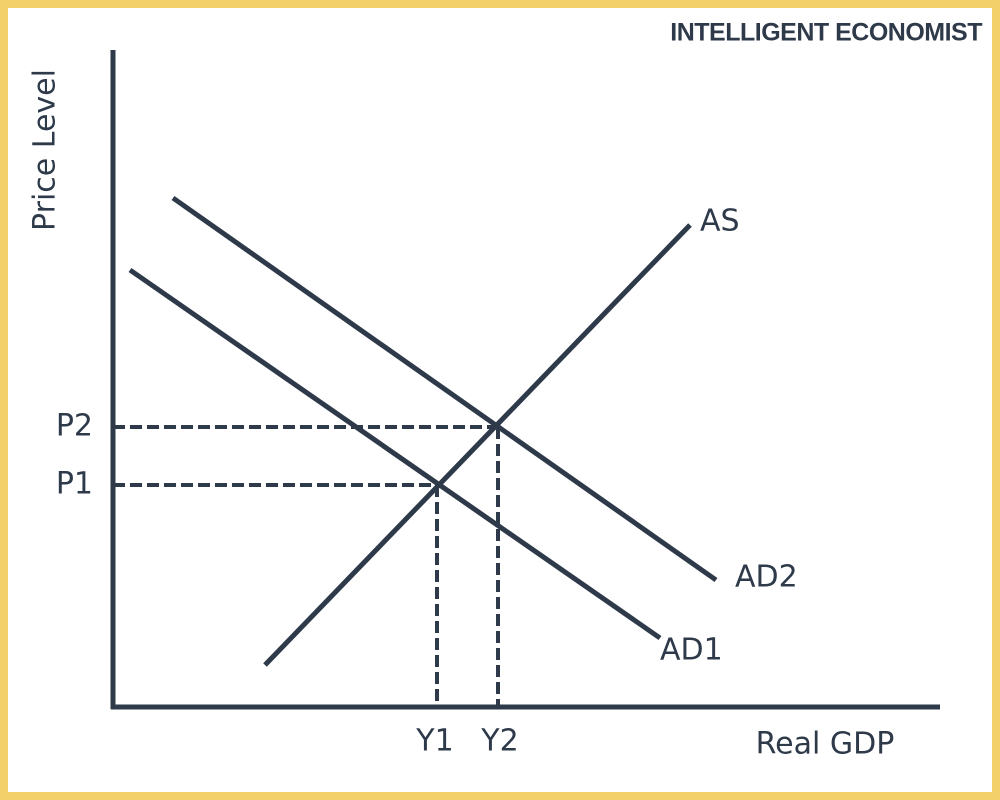 This screenshot has height=800, width=1000. I want to click on brand: INTELLIGENT ECONOMIST, so click(826, 33).